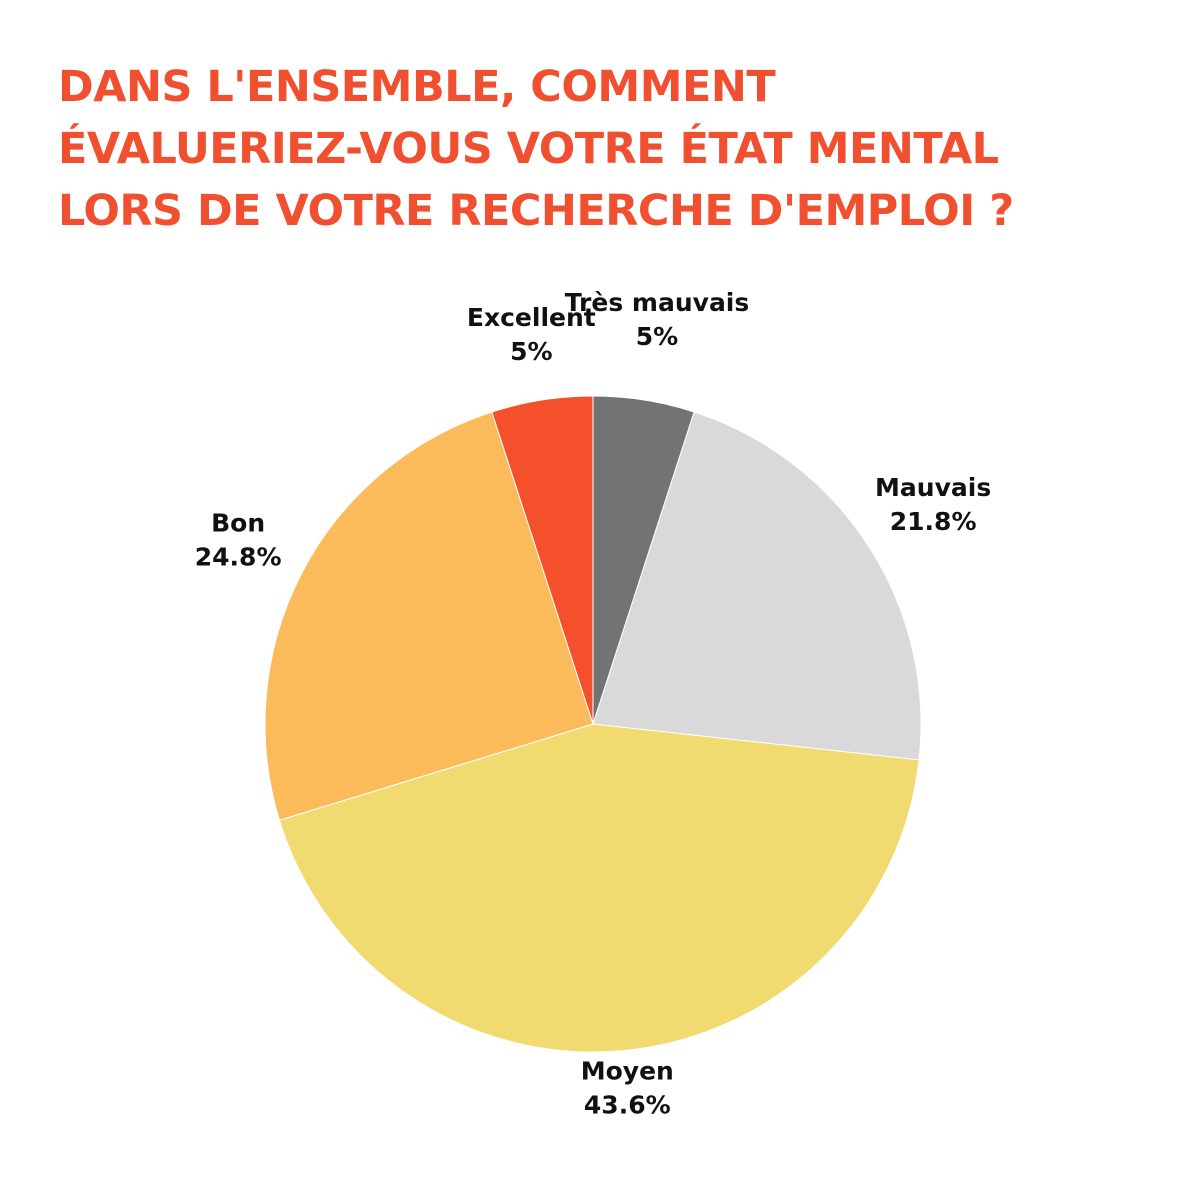 This screenshot has height=1200, width=1200. What do you see at coordinates (542, 560) in the screenshot?
I see `pie-slice-excellent` at bounding box center [542, 560].